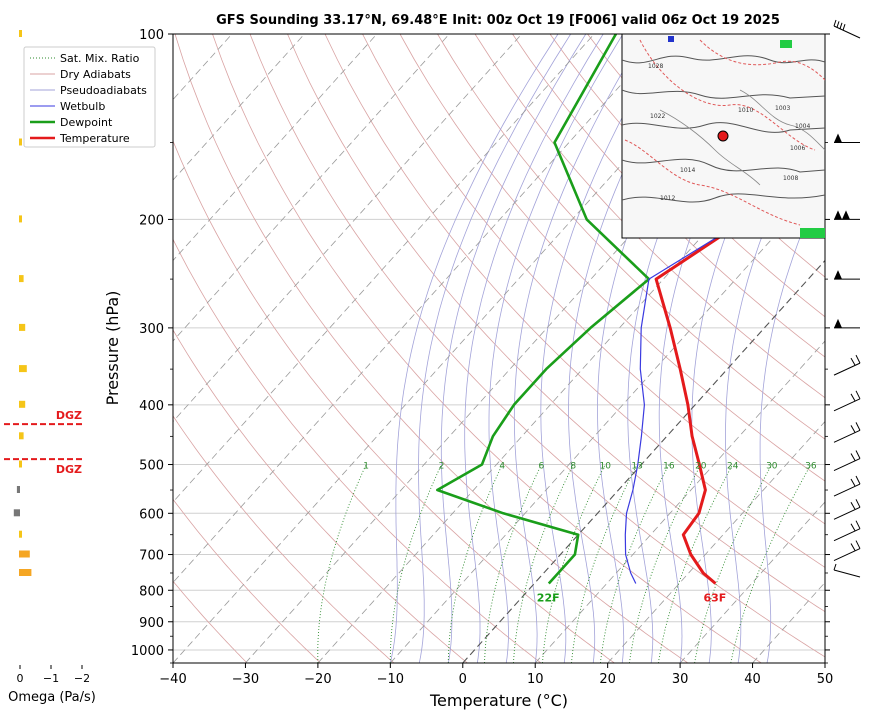 This screenshot has width=869, height=719. What do you see at coordinates (802, 126) in the screenshot?
I see `map-isobar-label: 1004` at bounding box center [802, 126].